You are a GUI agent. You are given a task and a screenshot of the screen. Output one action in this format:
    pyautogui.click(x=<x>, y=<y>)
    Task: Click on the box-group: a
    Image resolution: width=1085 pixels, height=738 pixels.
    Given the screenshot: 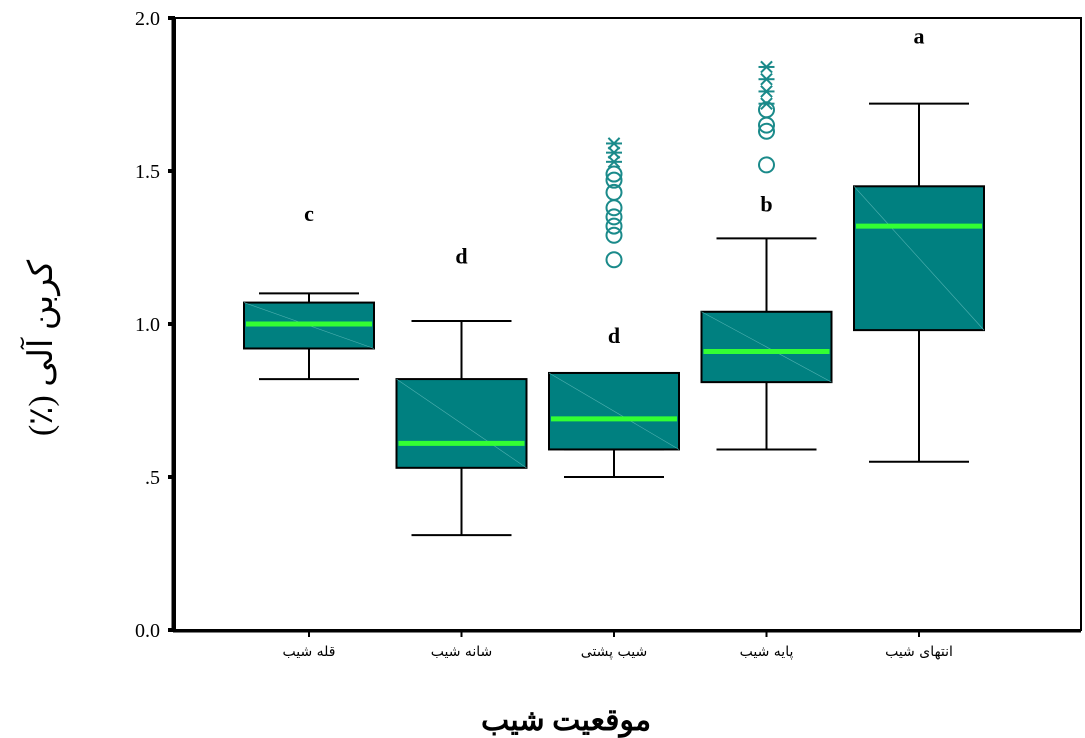 What is the action you would take?
    pyautogui.click(x=919, y=243)
    